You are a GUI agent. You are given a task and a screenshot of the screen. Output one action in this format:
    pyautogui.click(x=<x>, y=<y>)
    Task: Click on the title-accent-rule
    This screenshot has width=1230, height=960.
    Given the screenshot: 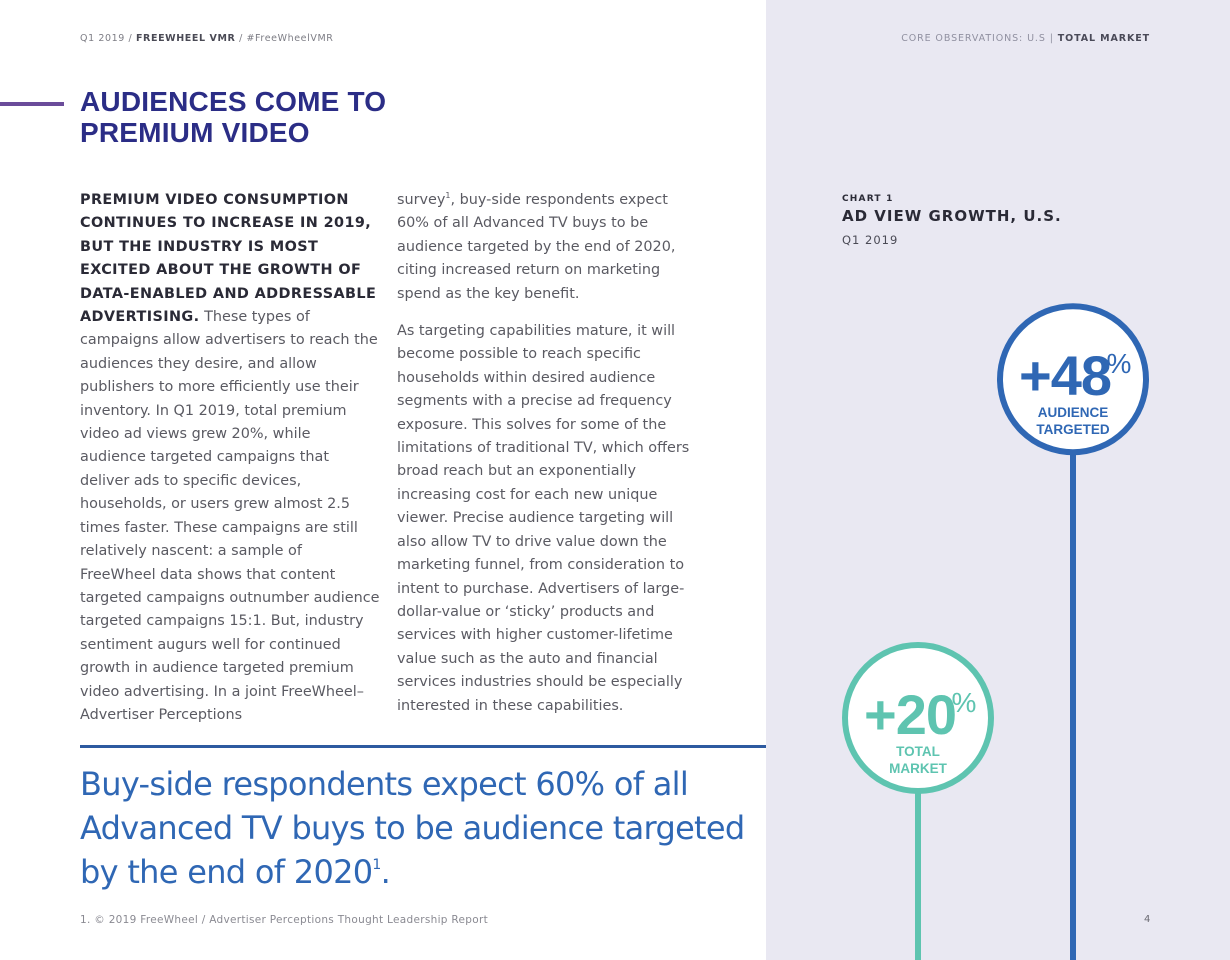 What is the action you would take?
    pyautogui.click(x=32, y=104)
    